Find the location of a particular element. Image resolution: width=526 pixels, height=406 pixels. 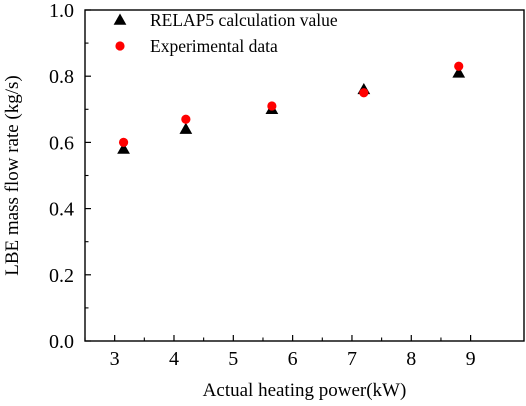

x-tick-label: 5 is located at coordinates (233, 359).